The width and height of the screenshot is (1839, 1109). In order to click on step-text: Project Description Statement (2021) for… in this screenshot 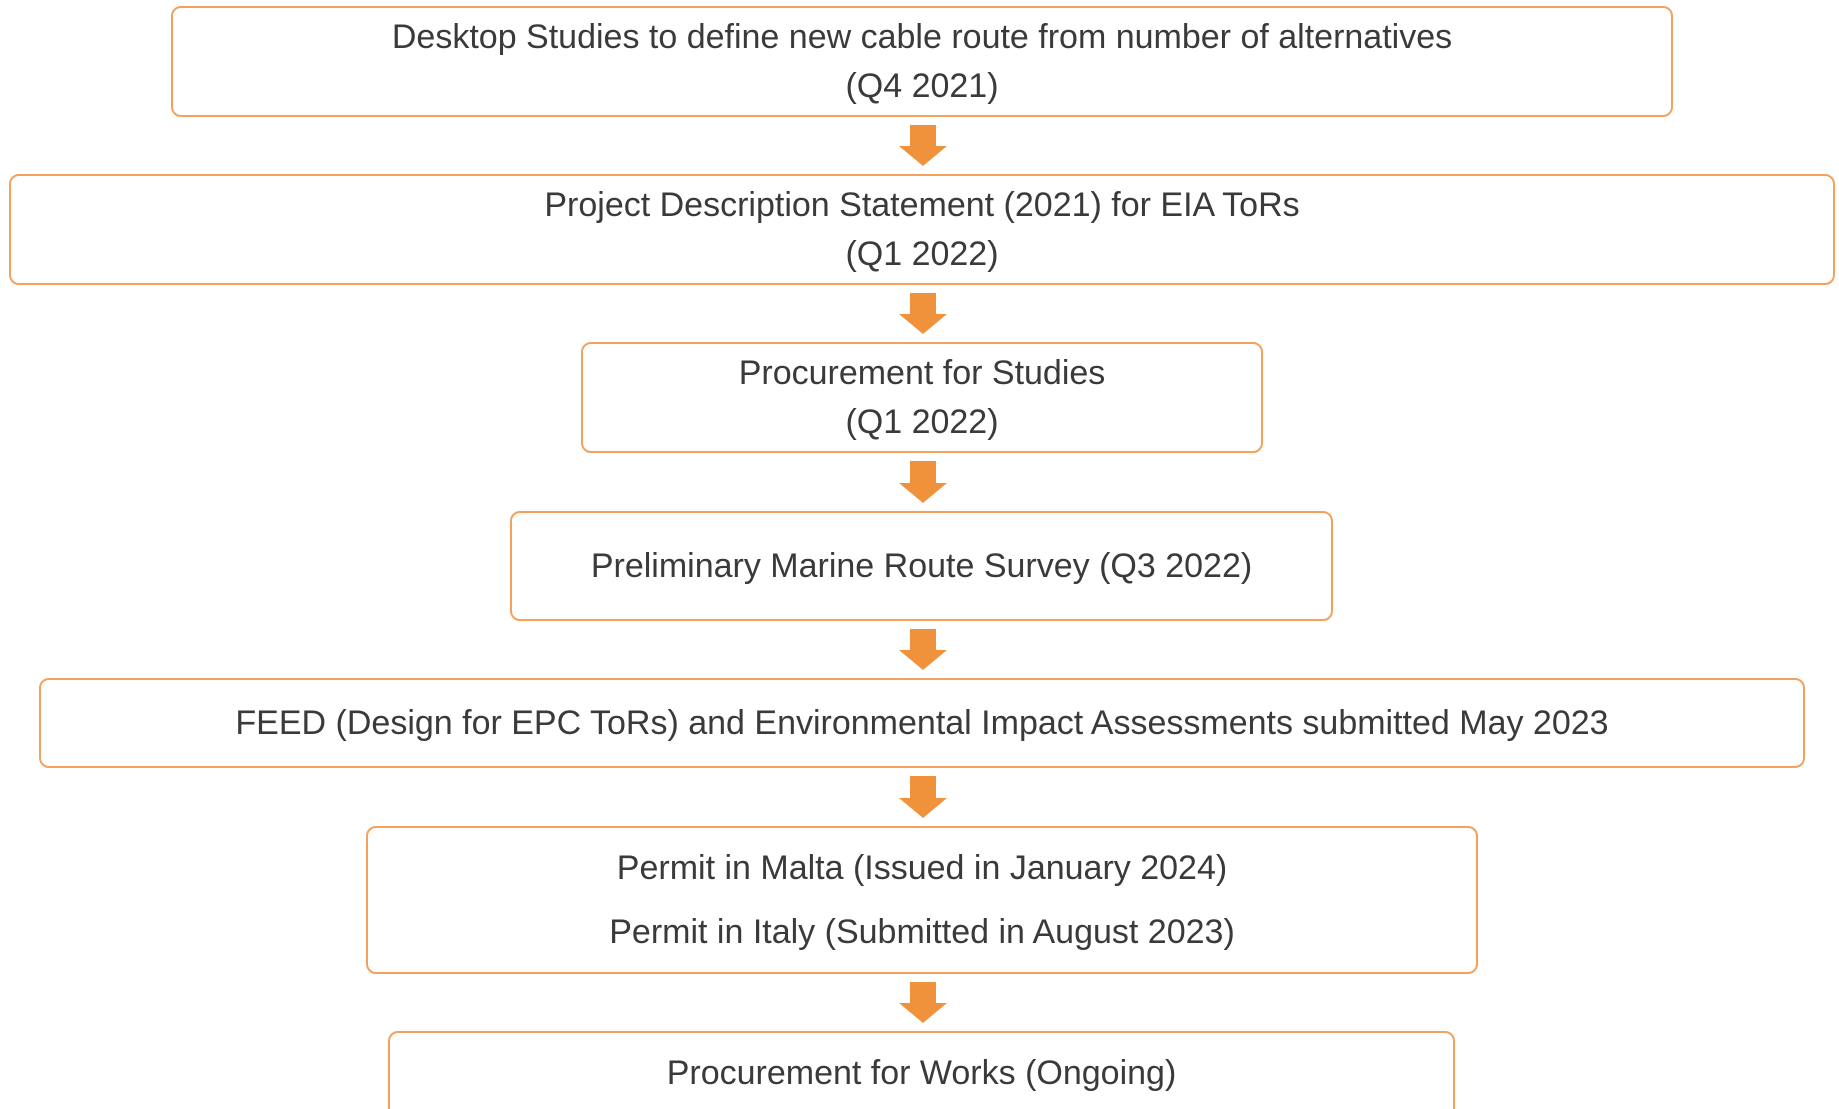, I will do `click(922, 204)`.